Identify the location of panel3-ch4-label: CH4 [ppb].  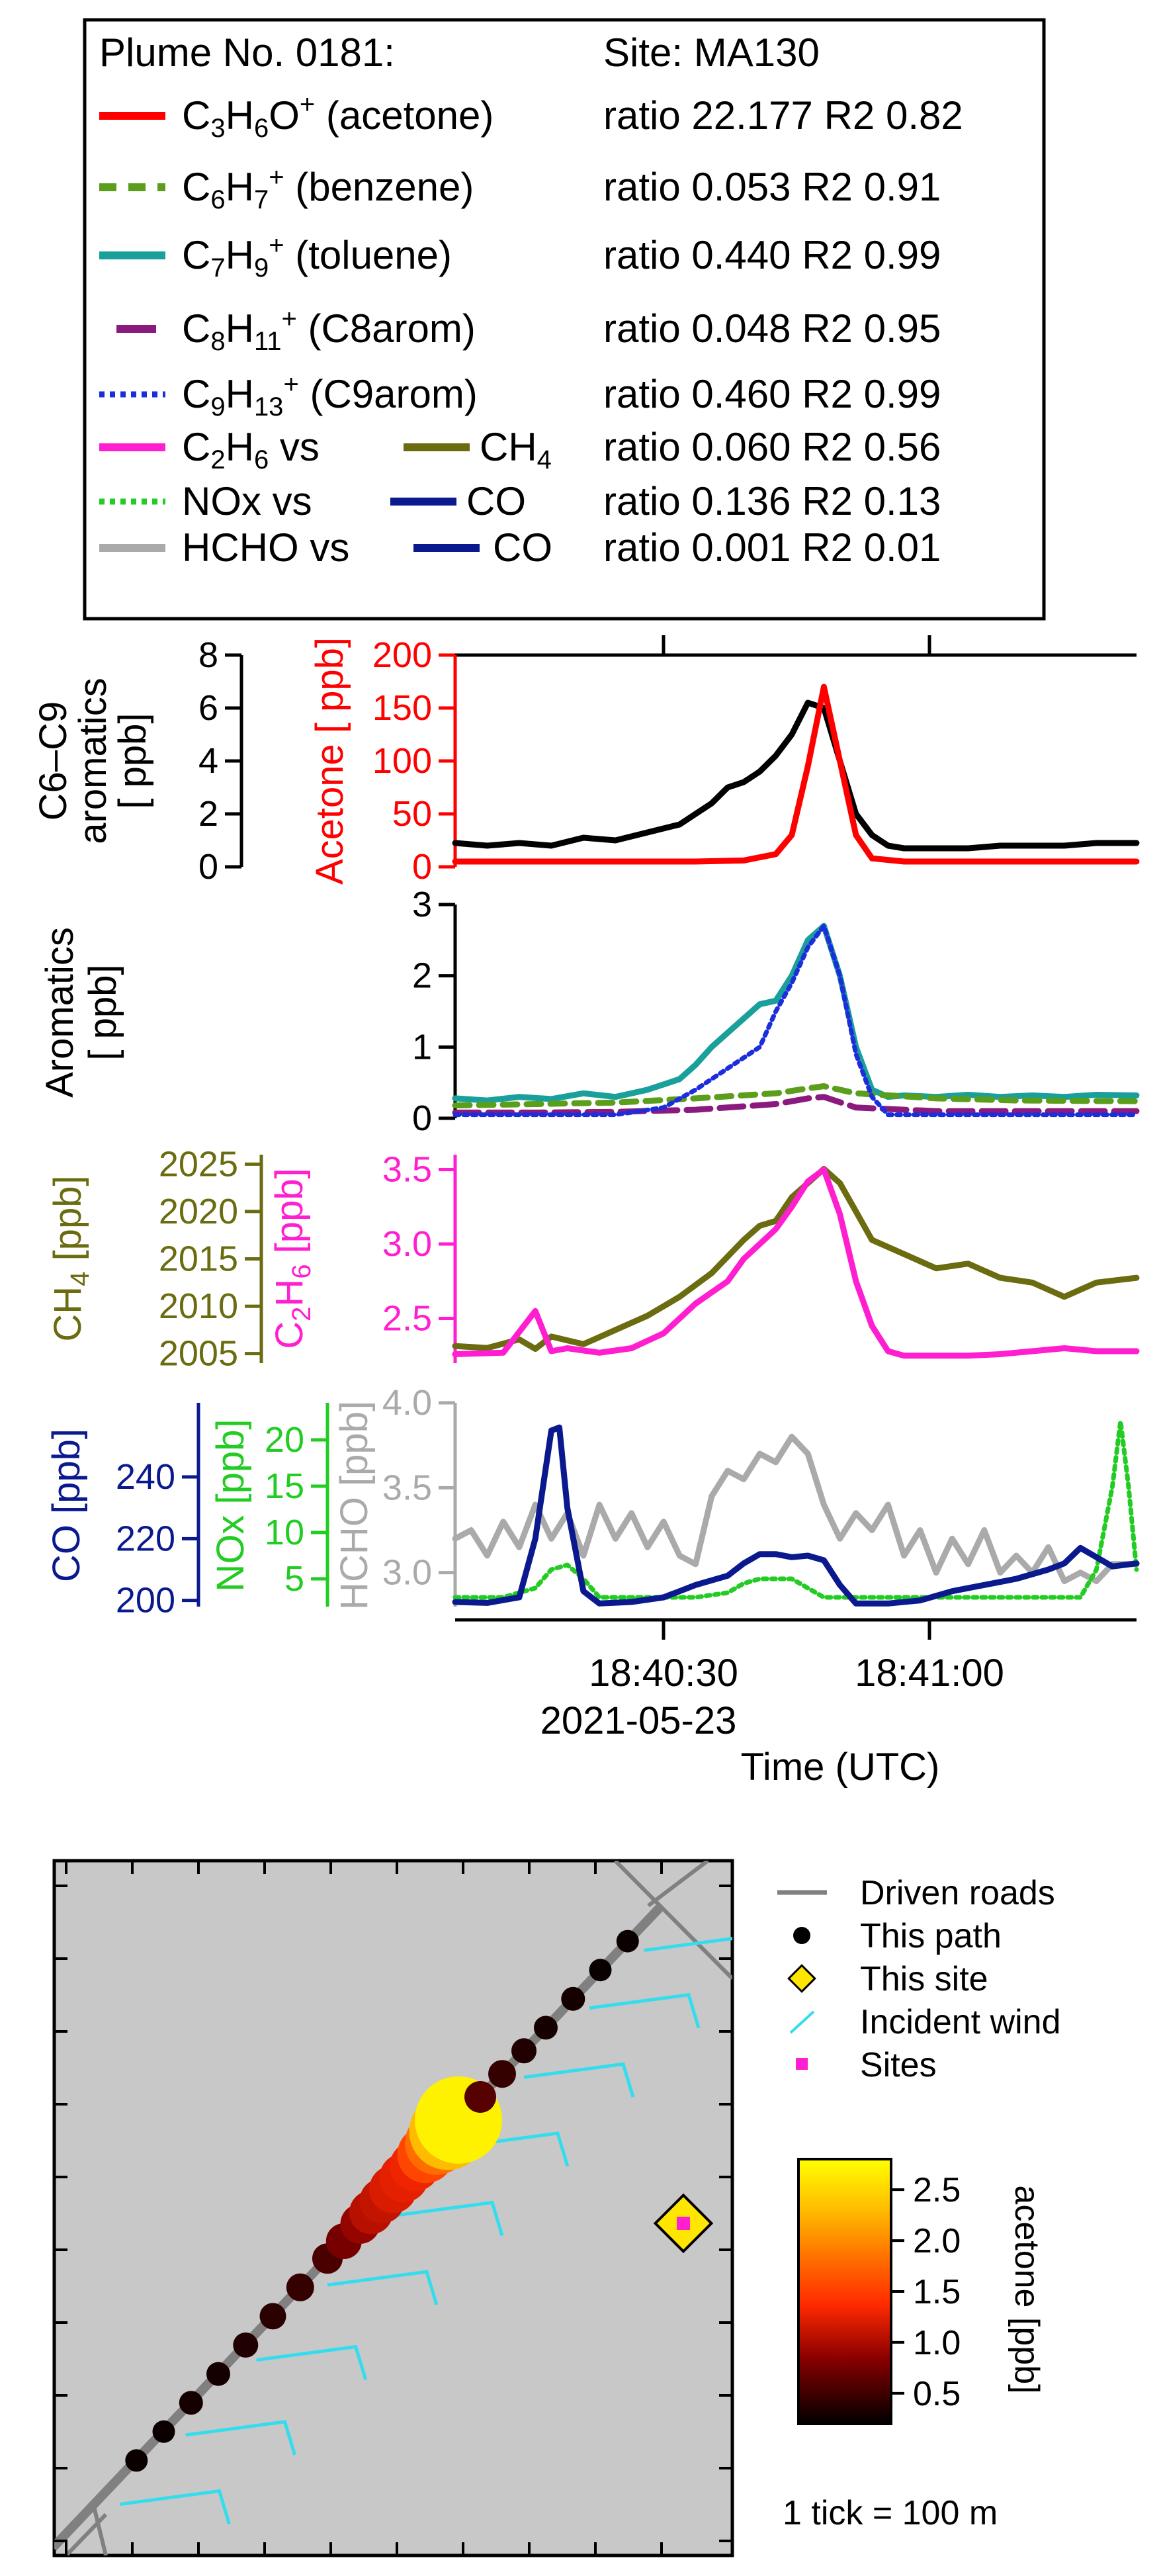
(70, 1258).